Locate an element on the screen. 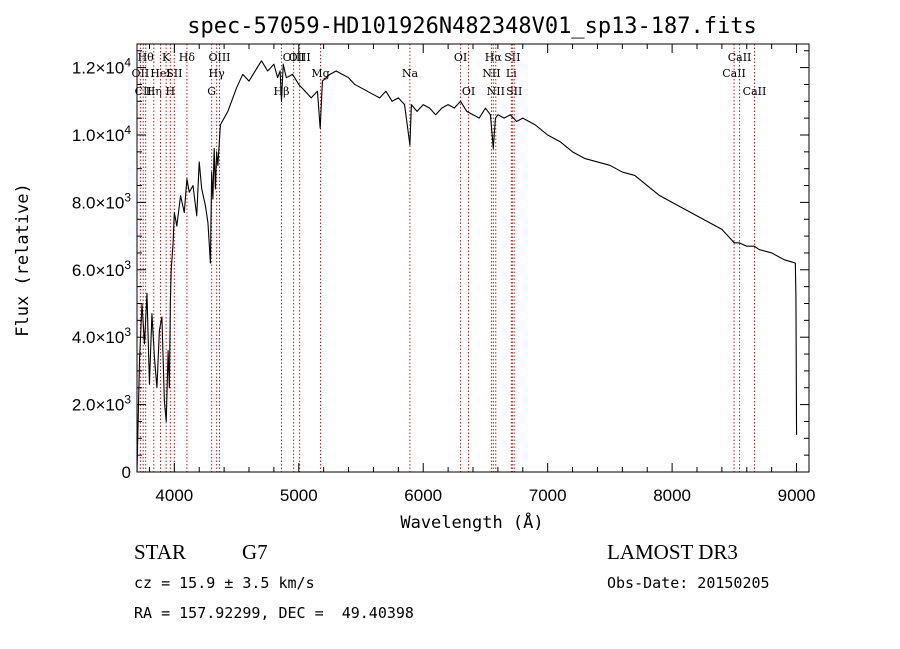 This screenshot has width=900, height=649. y-tick-label-3: 6.0×10³ is located at coordinates (101, 269).